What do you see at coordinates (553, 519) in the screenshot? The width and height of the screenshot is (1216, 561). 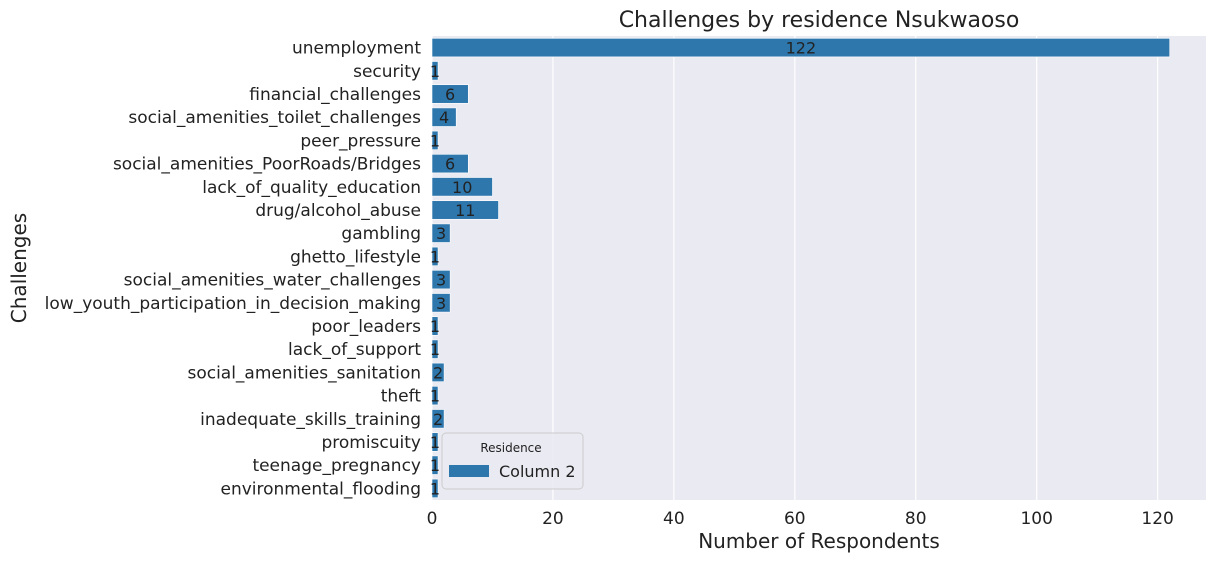 I see `x-tick-label: 20` at bounding box center [553, 519].